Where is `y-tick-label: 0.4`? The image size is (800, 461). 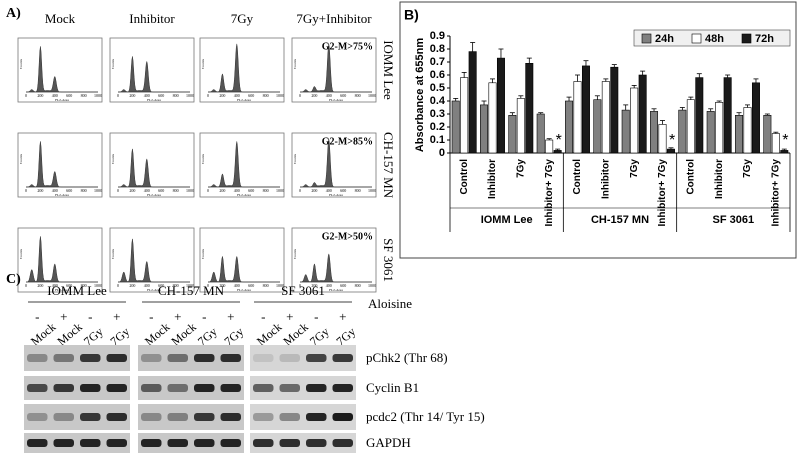 y-tick-label: 0.4 is located at coordinates (438, 101).